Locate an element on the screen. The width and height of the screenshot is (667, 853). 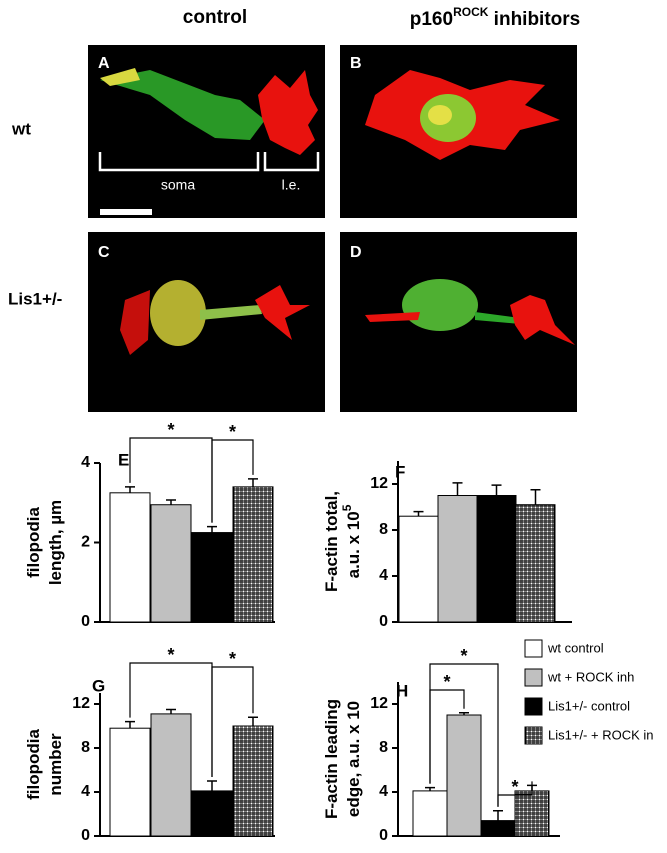
y-axis-label-text: F-actin total, is located at coordinates (331, 541).